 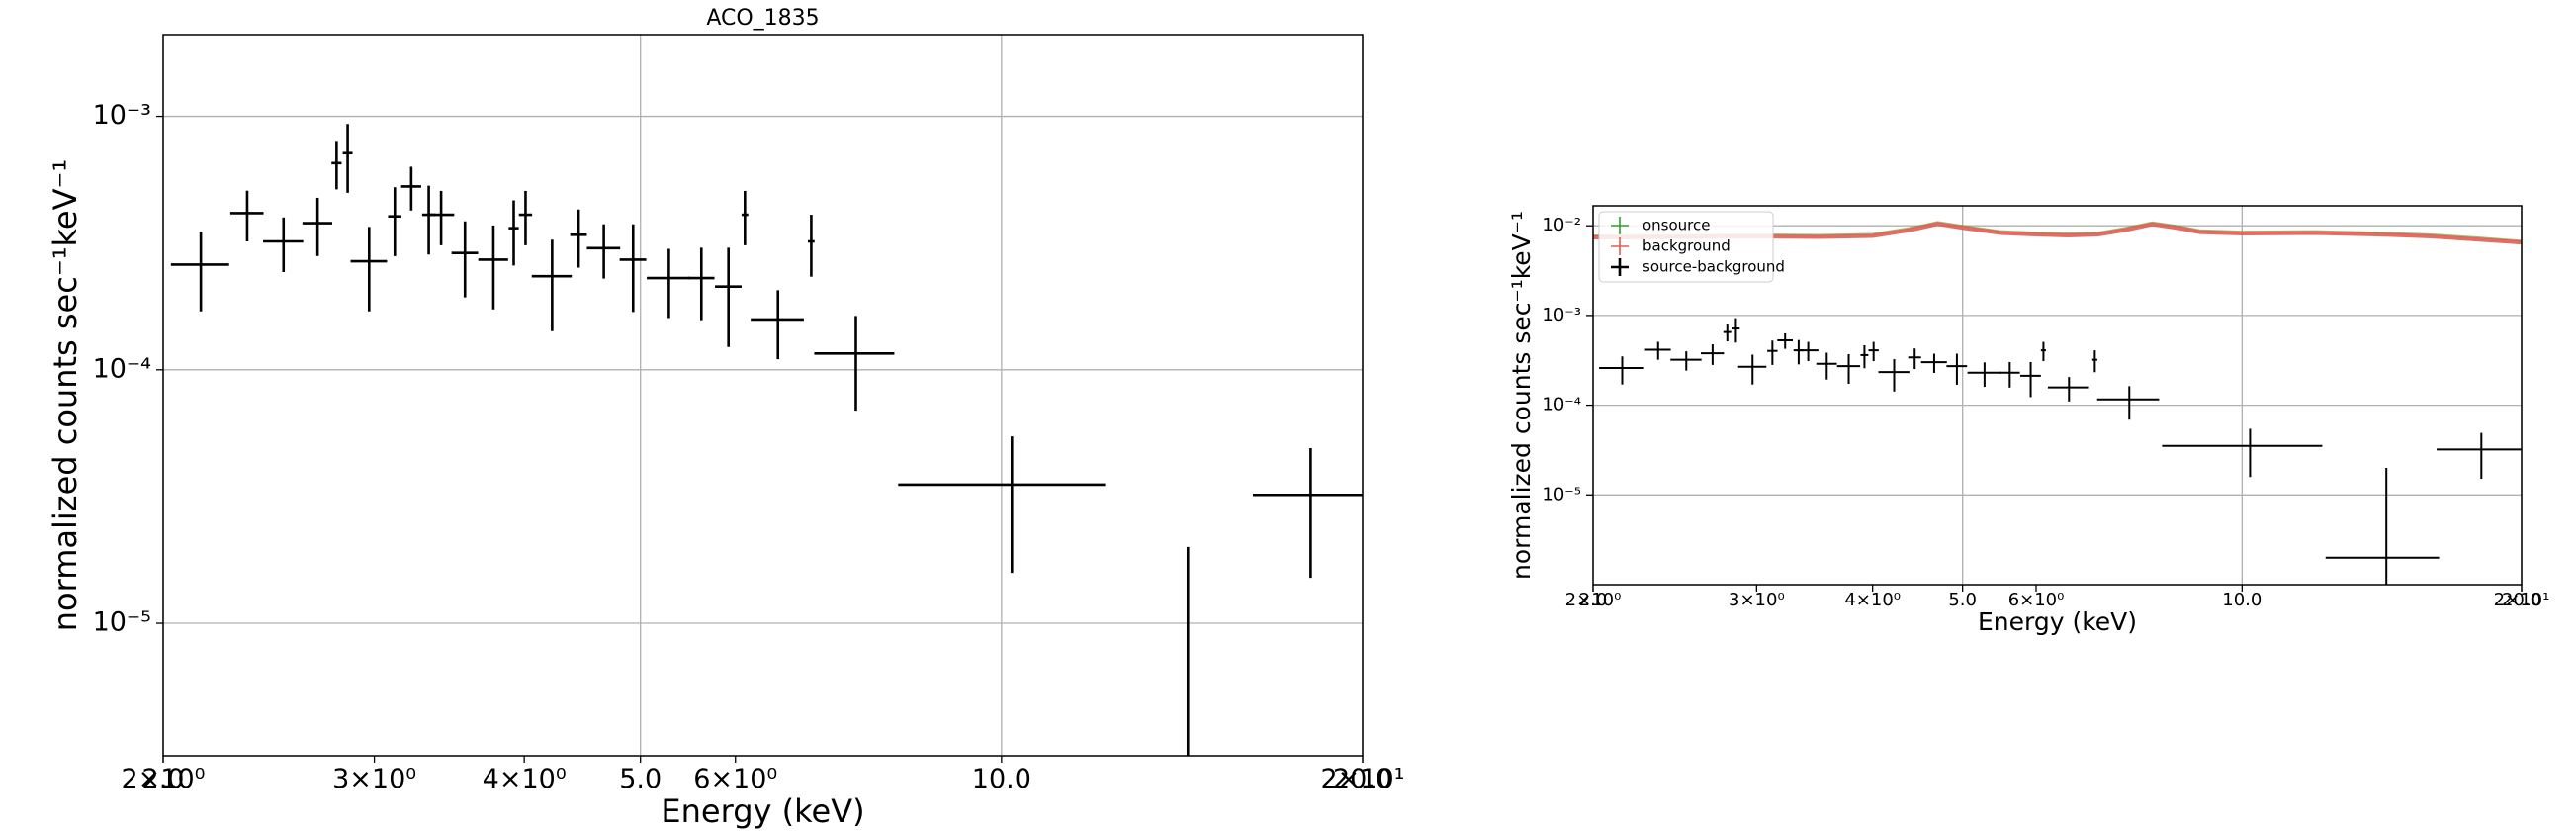 What do you see at coordinates (762, 18) in the screenshot?
I see `chart-title: ACO_1835` at bounding box center [762, 18].